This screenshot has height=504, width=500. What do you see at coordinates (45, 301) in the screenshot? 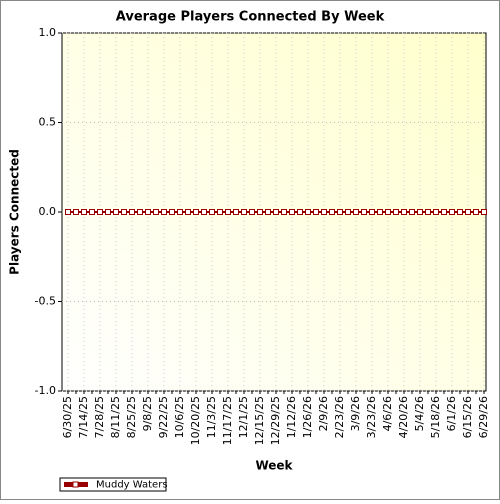
I see `y-tick-label: -0.5` at bounding box center [45, 301].